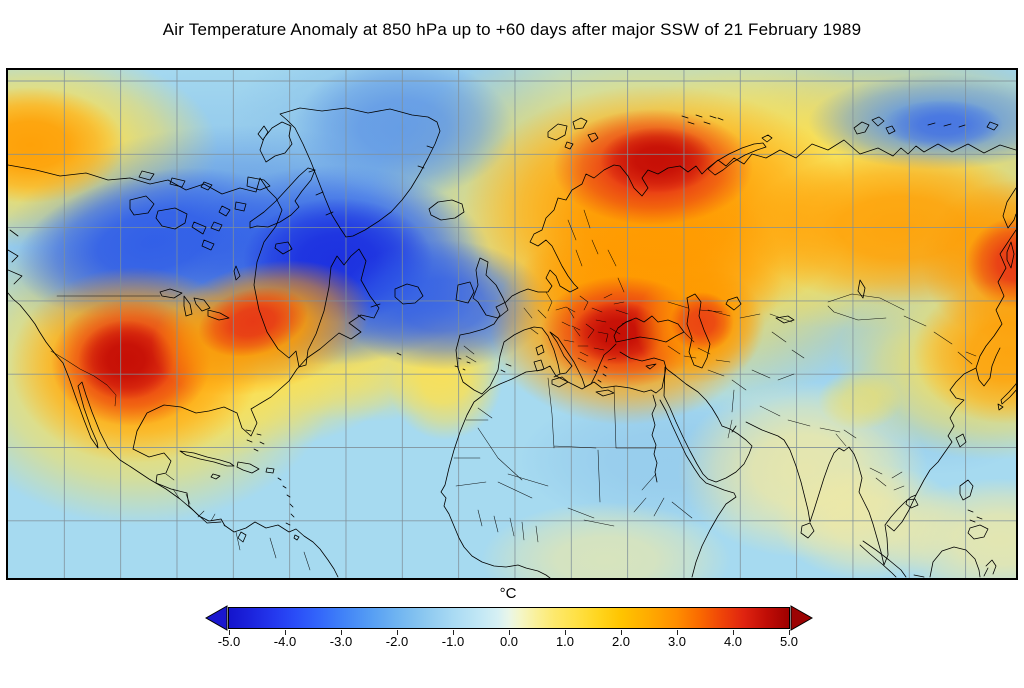  I want to click on colorbar-tick-label: 4.0, so click(733, 641).